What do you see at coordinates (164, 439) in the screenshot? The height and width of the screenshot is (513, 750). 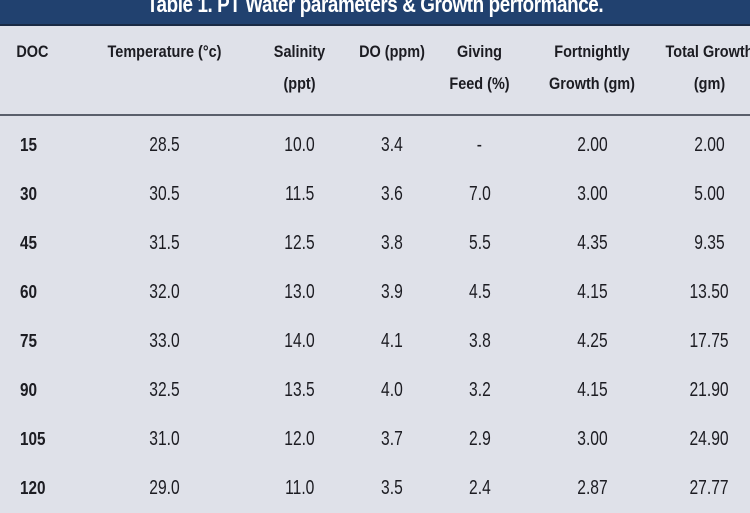 I see `cell-temperature: 31.0` at bounding box center [164, 439].